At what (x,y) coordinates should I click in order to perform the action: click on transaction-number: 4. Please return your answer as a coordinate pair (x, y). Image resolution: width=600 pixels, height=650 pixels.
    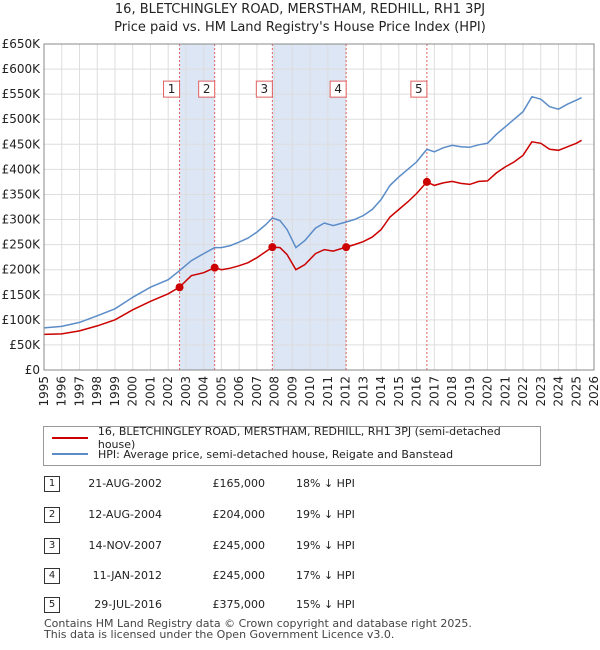
    Looking at the image, I should click on (52, 576).